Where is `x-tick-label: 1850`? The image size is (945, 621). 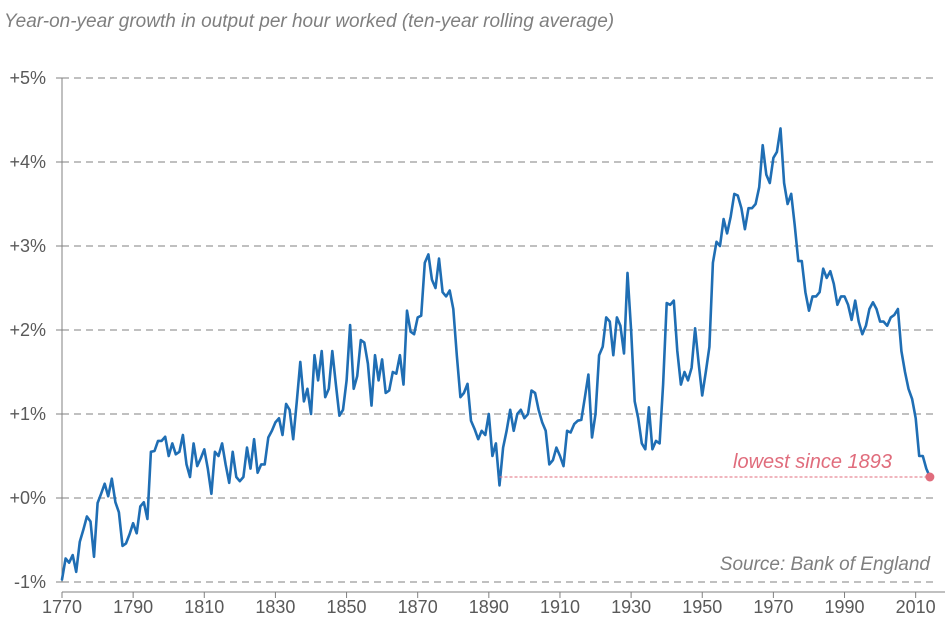 x-tick-label: 1850 is located at coordinates (347, 607).